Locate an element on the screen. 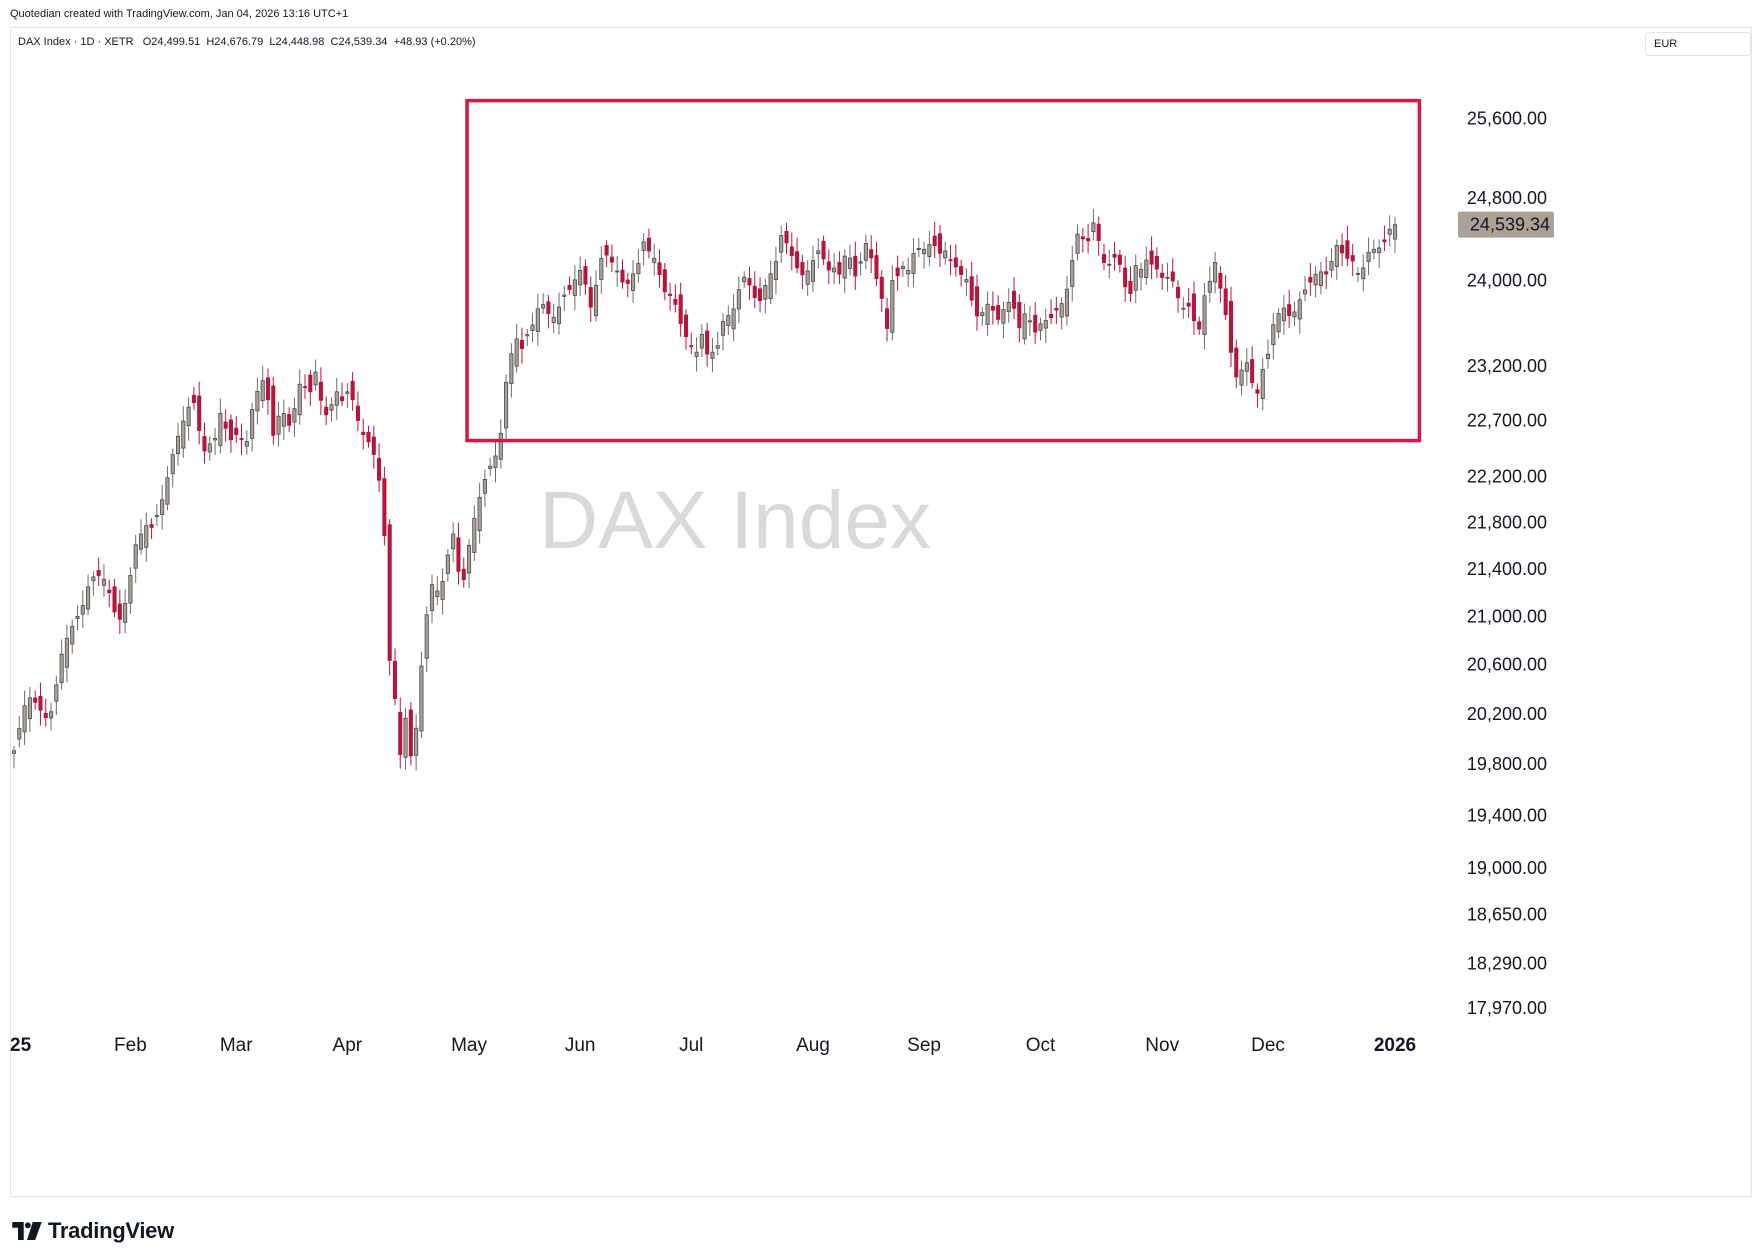 Image resolution: width=1760 pixels, height=1256 pixels. time-tick: Sep is located at coordinates (924, 1045).